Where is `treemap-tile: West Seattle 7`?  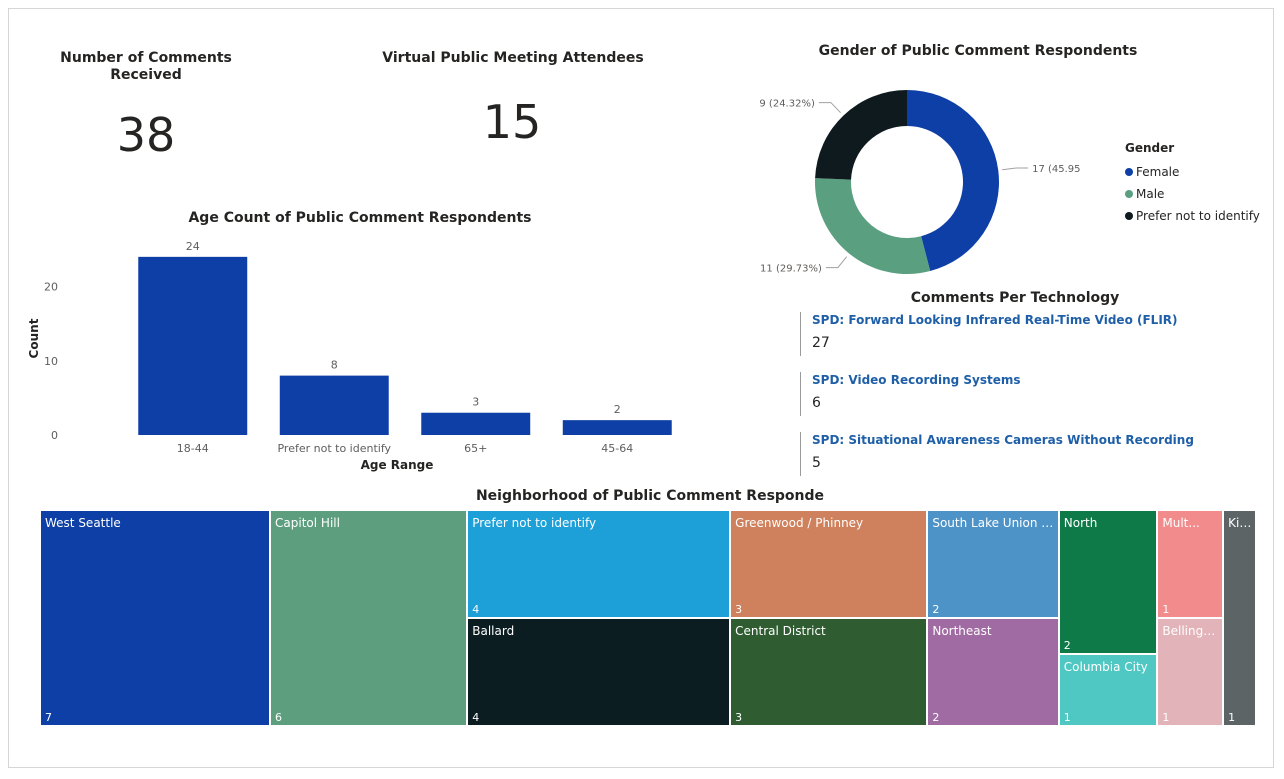
treemap-tile: West Seattle 7 is located at coordinates (155, 618).